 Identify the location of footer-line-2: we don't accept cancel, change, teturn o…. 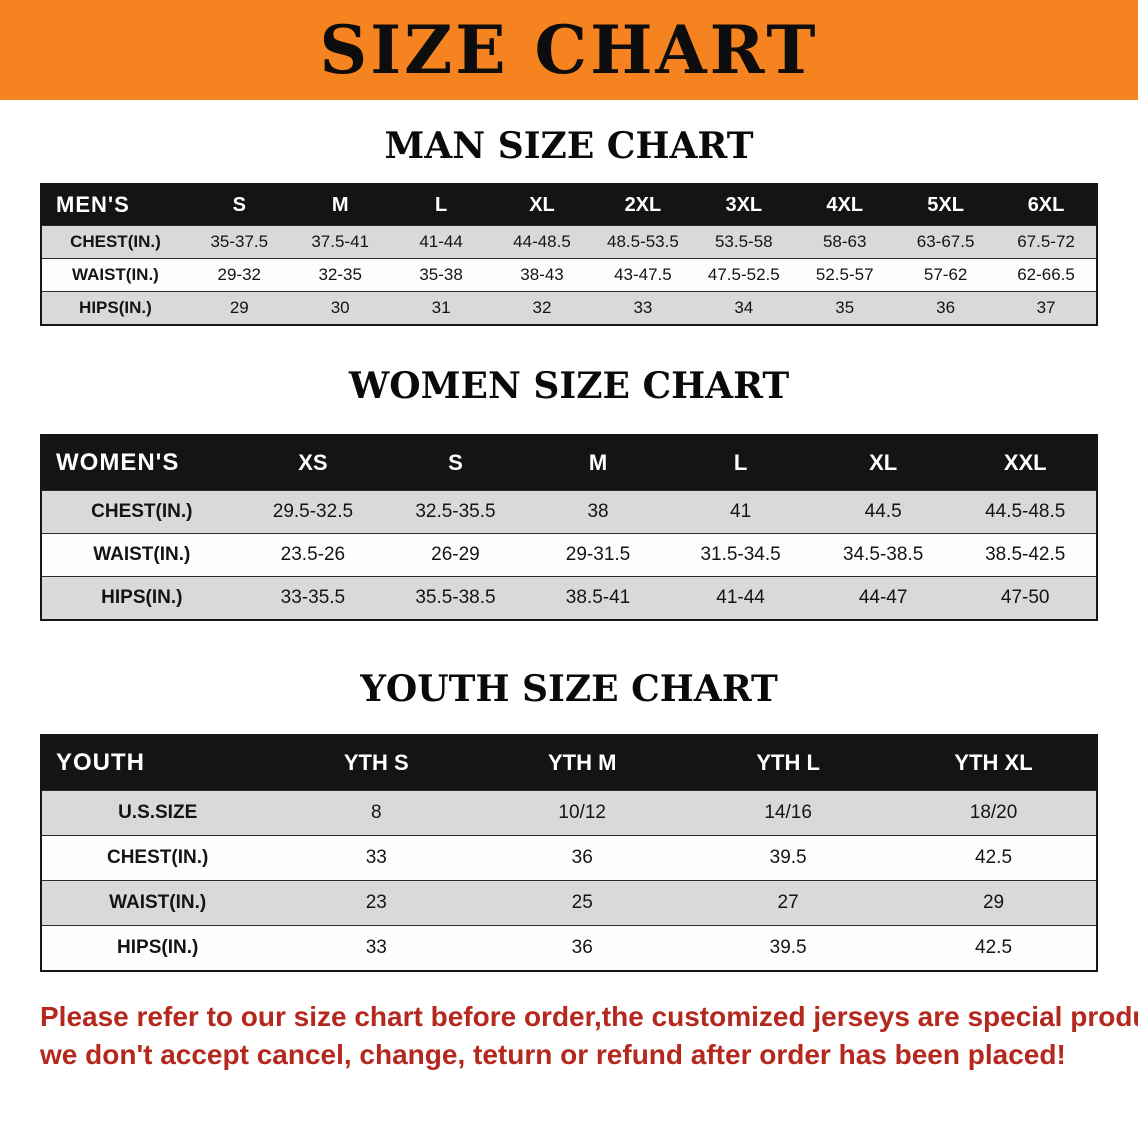
(553, 1054).